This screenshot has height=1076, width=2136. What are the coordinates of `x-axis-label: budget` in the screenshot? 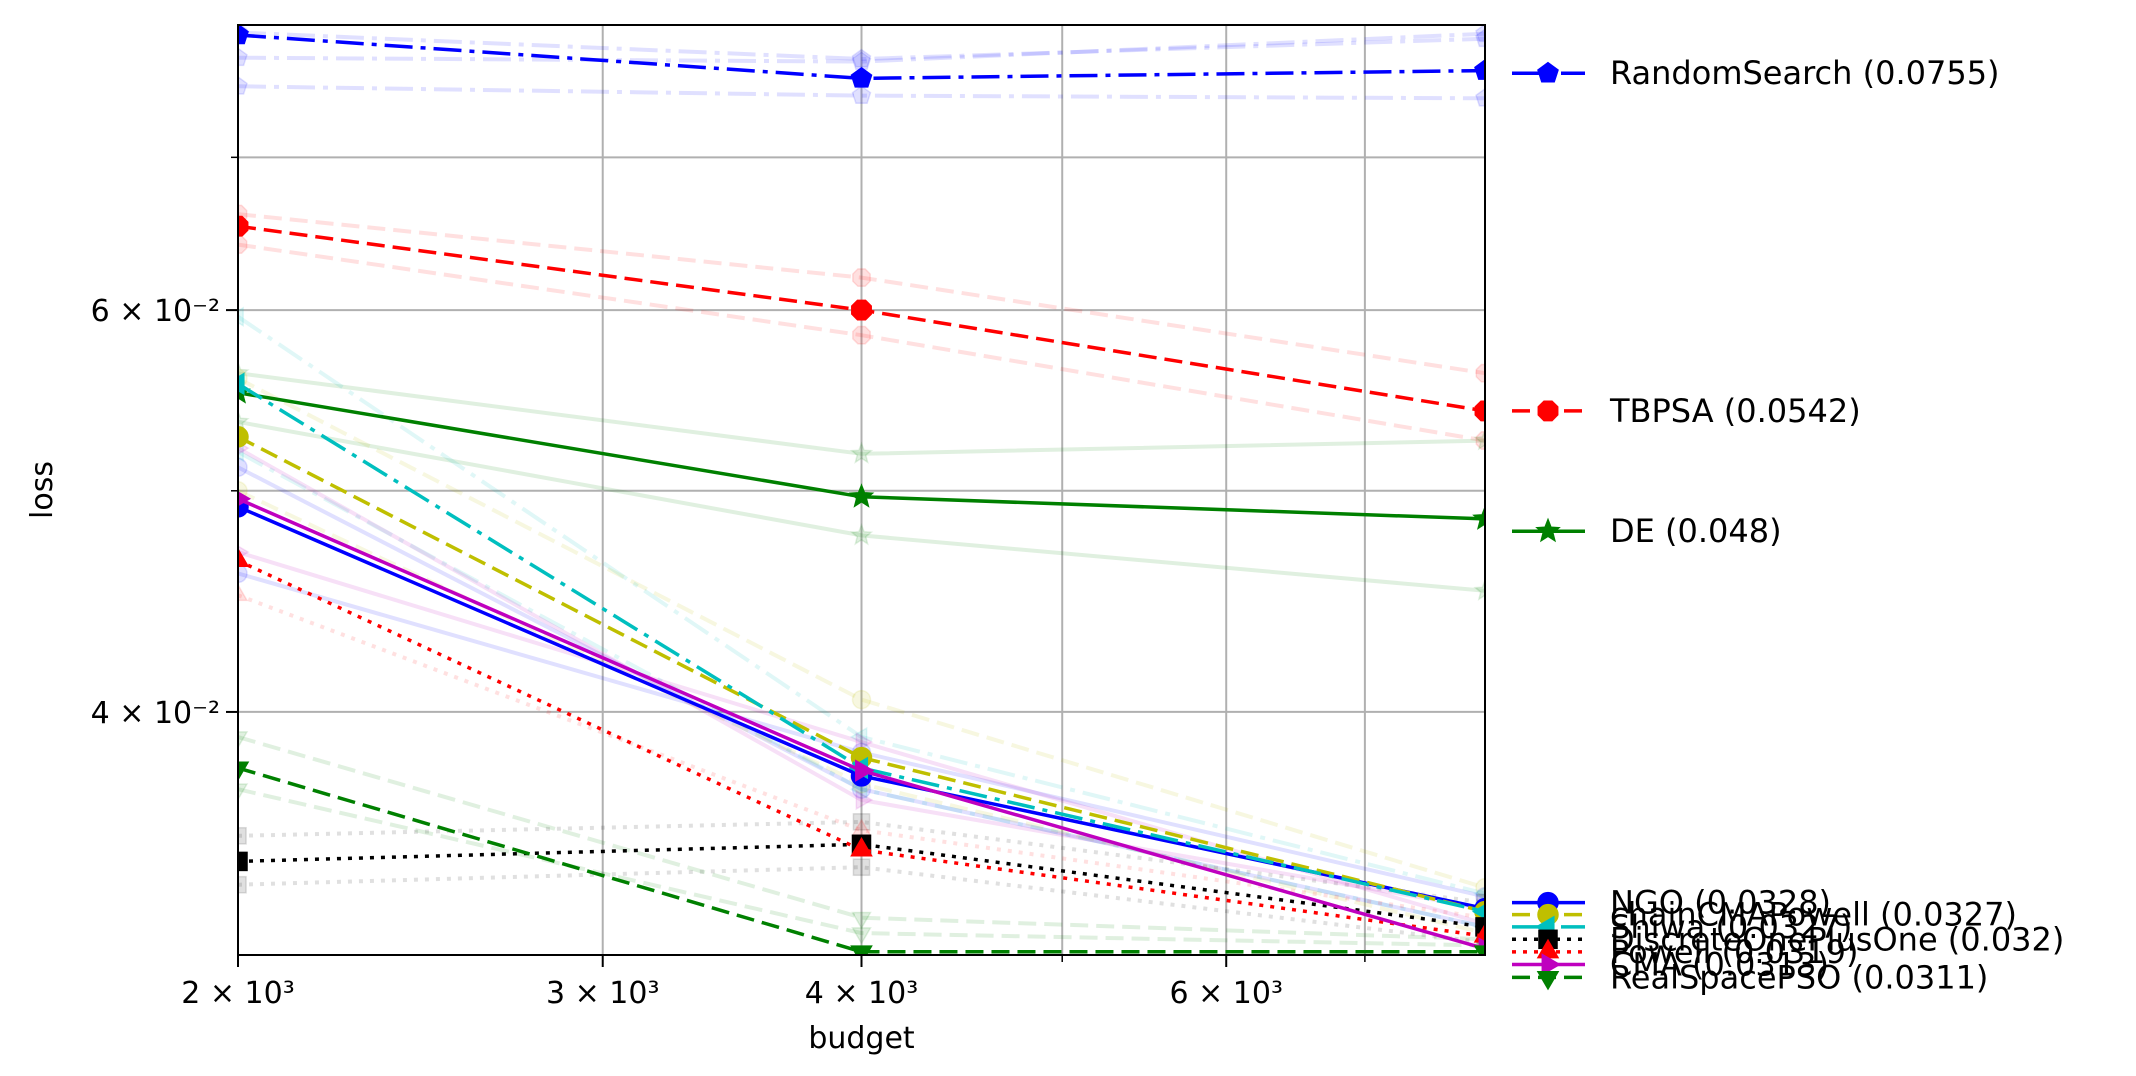 It's located at (861, 1038).